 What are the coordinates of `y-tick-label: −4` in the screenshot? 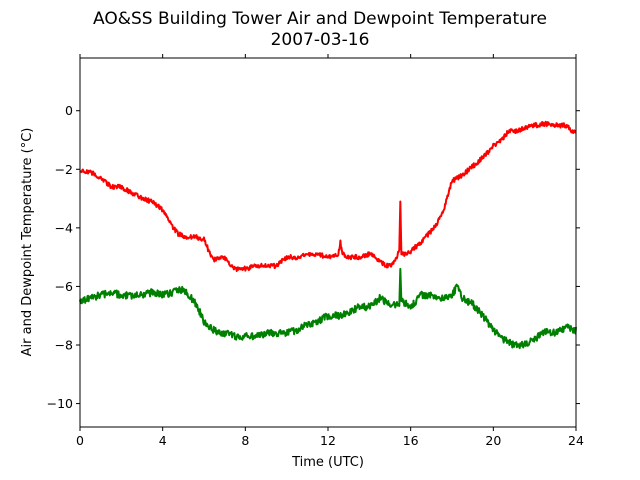 It's located at (64, 227).